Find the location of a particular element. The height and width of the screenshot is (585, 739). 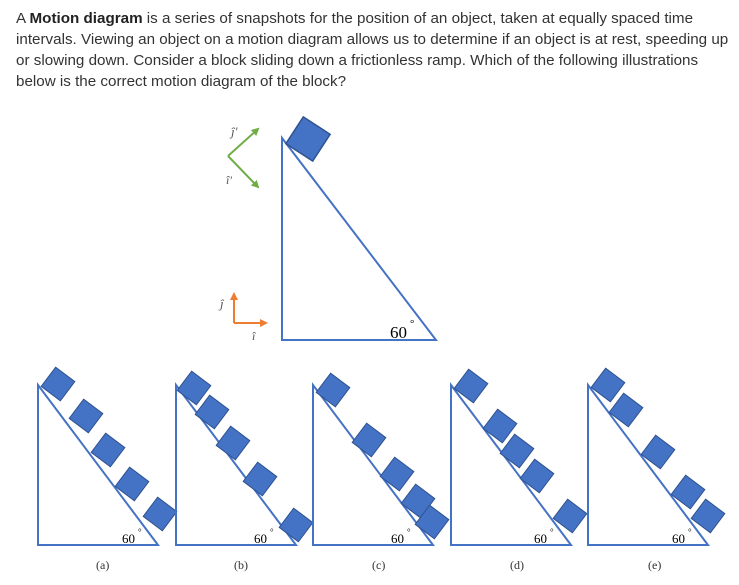

option-d-letter: (d) is located at coordinates (517, 565).